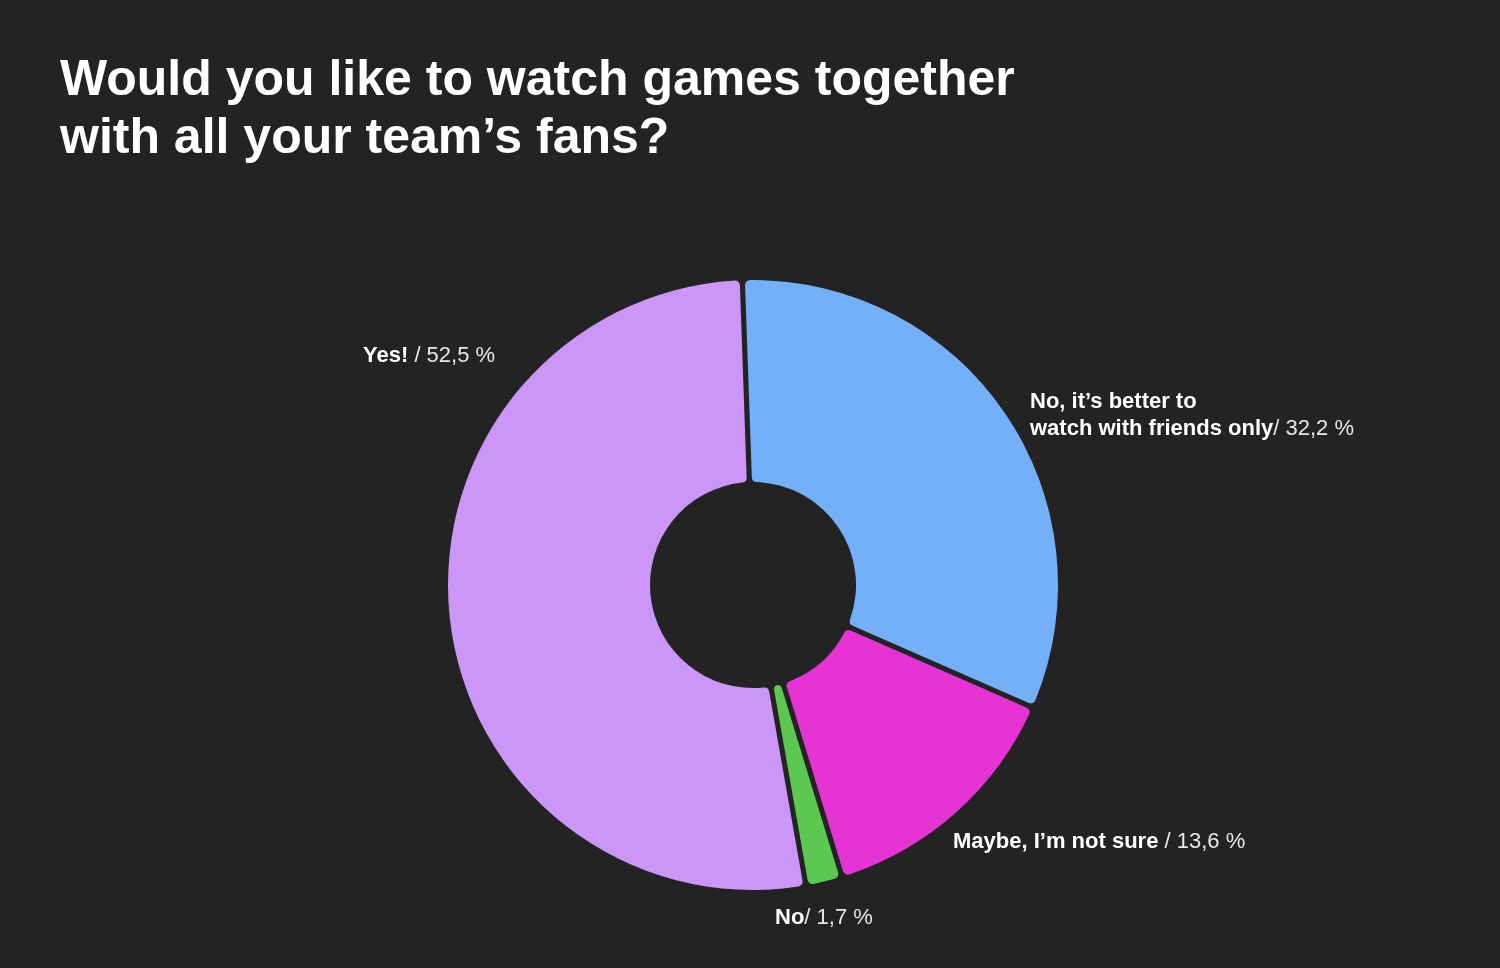  Describe the element at coordinates (1202, 840) in the screenshot. I see `data-label: / 13,6 %` at that location.